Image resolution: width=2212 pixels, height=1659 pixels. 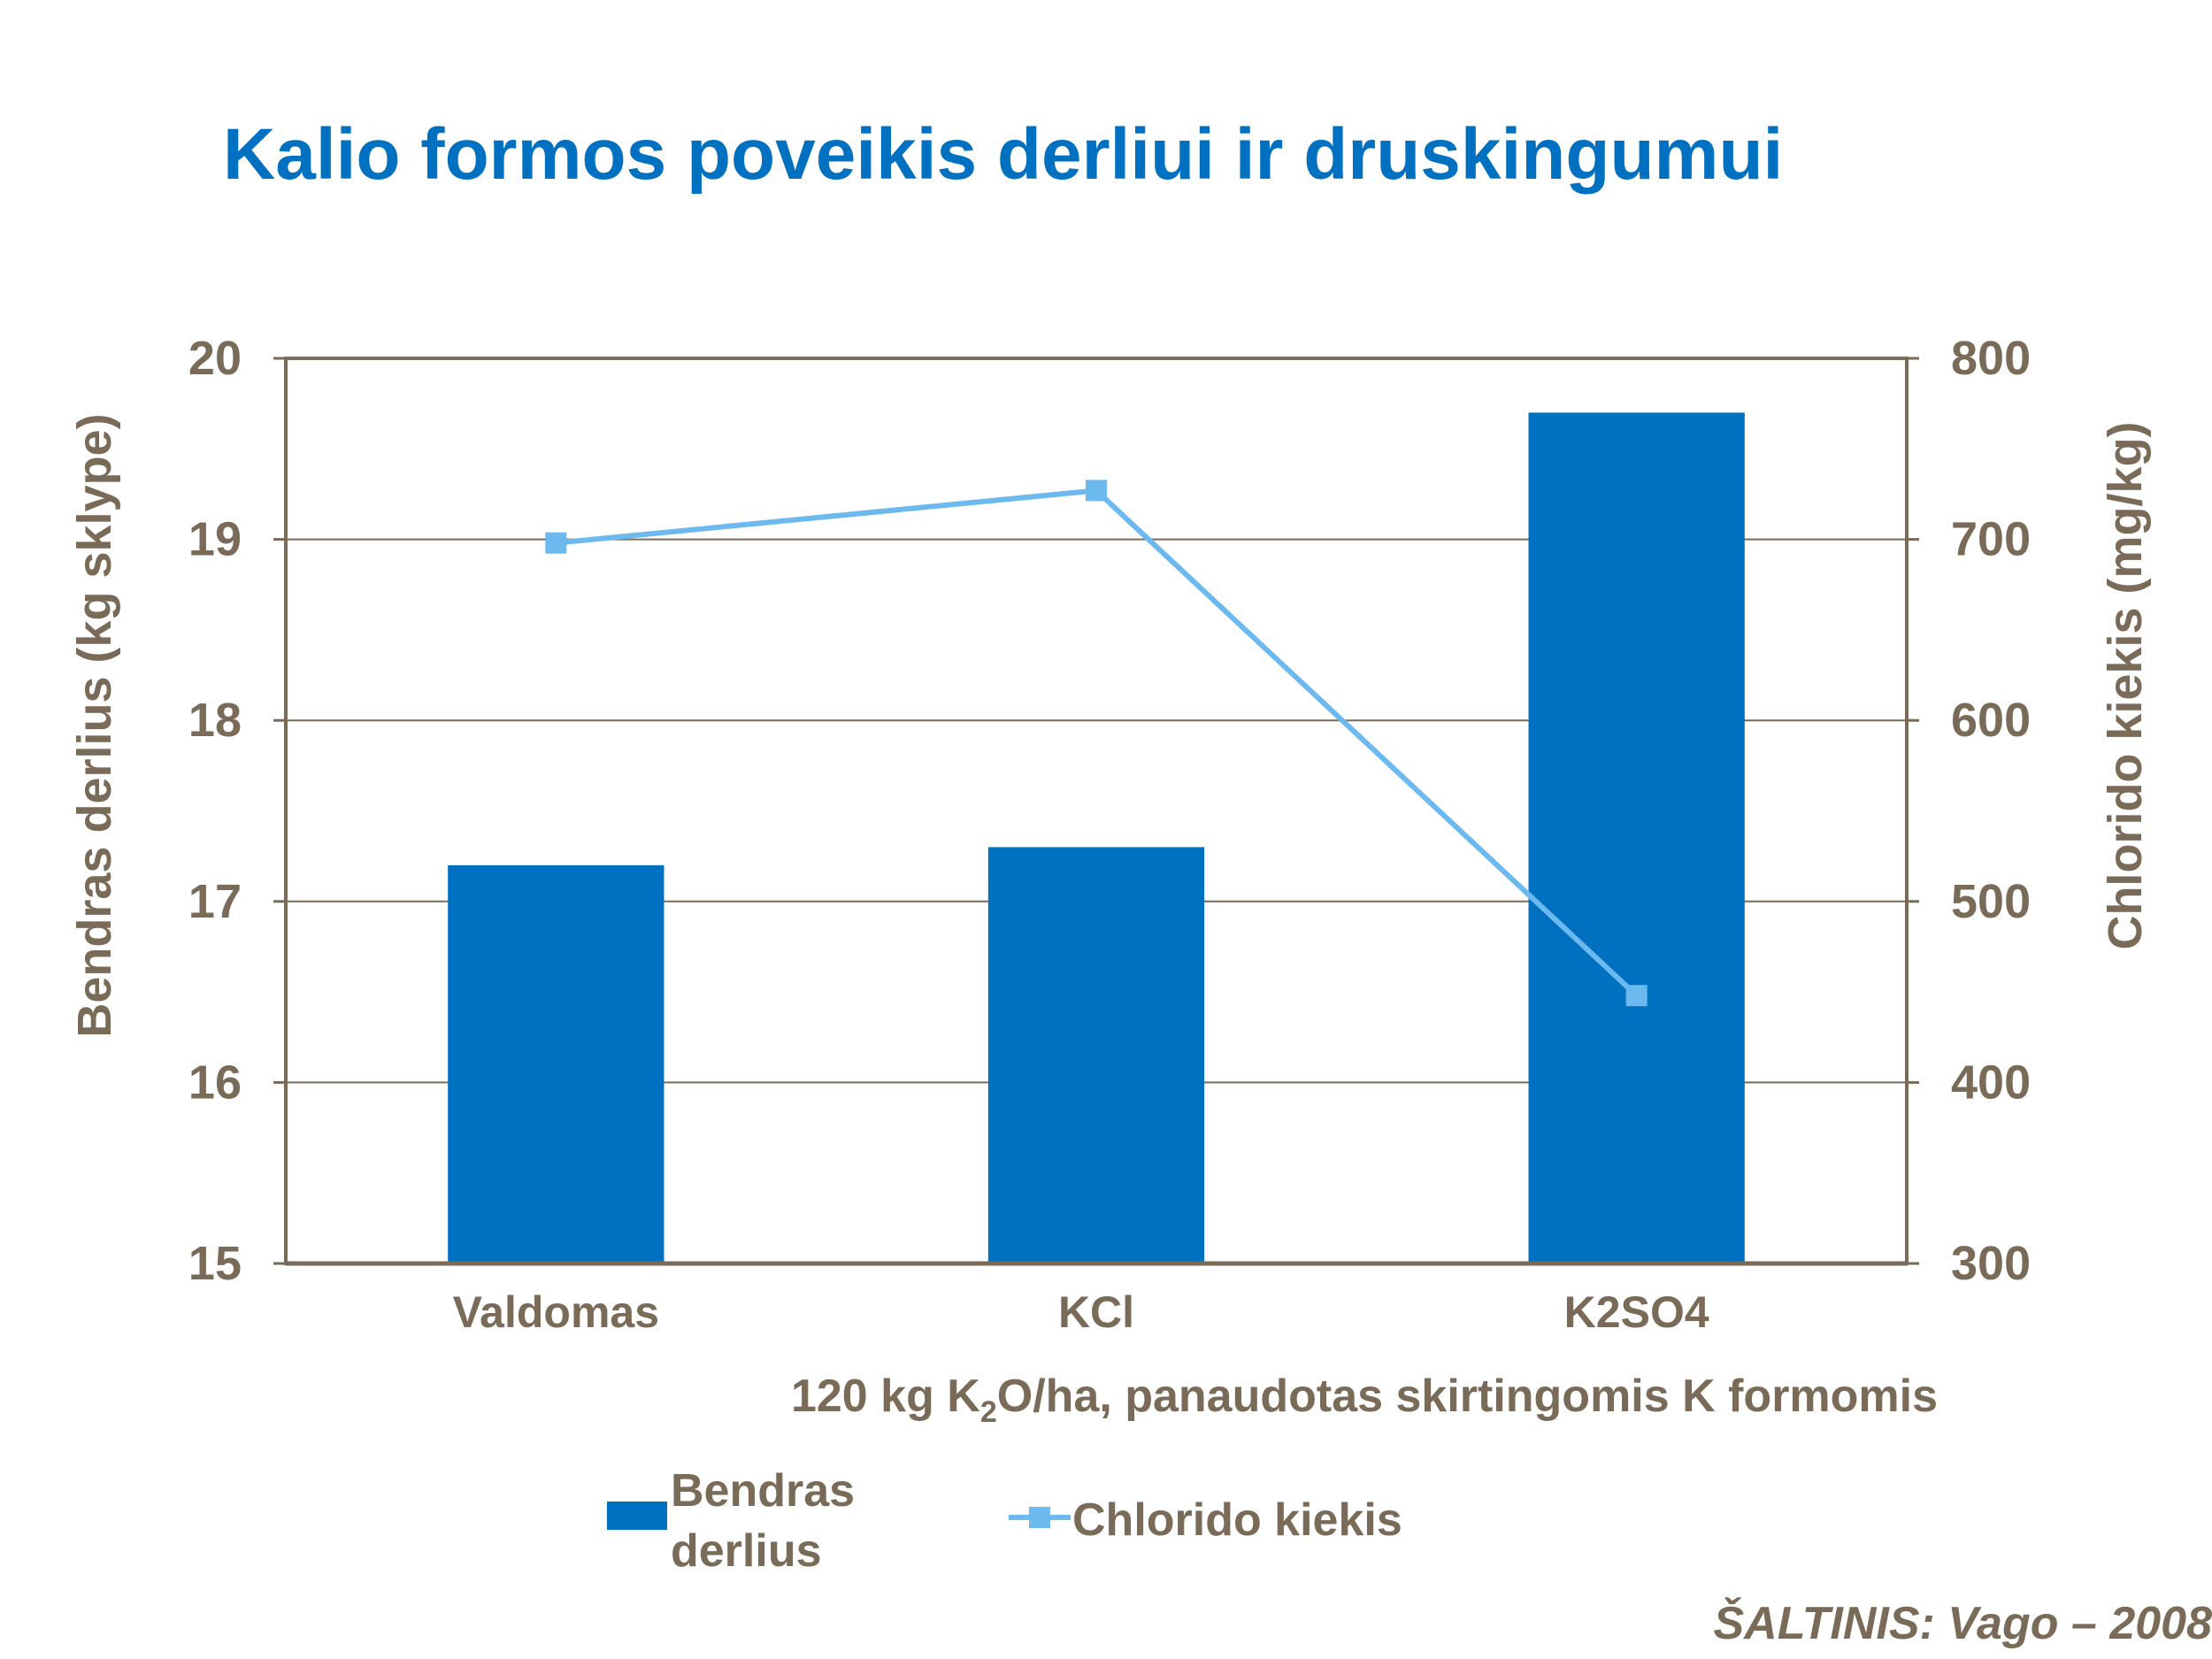 I want to click on y-axis-label-left: Bendras derlius (kg sklype), so click(x=94, y=725).